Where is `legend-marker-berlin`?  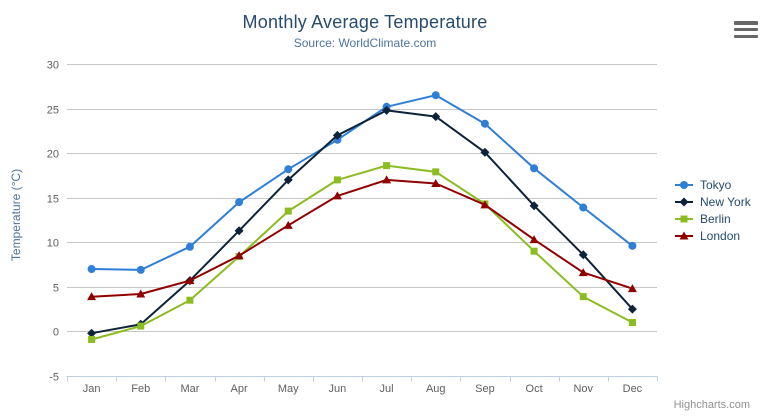
legend-marker-berlin is located at coordinates (684, 218).